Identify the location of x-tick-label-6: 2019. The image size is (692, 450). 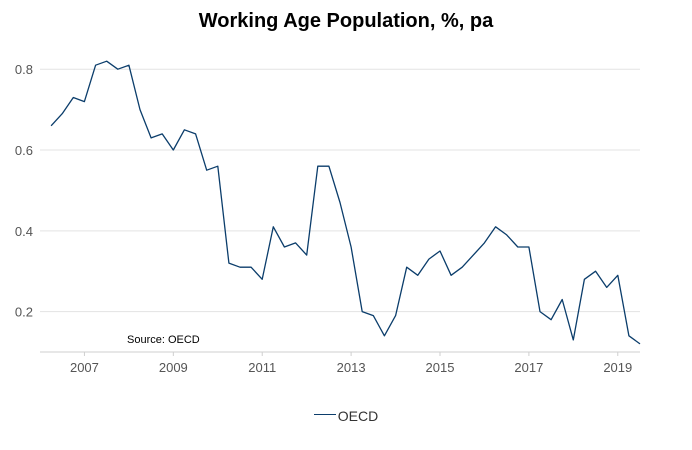
(617, 367).